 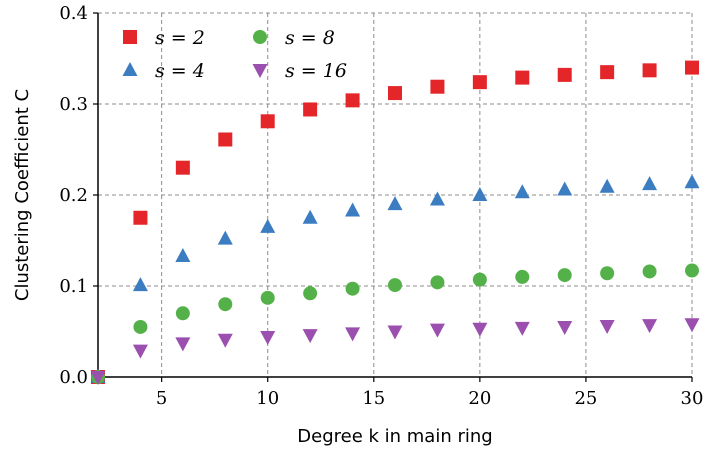 What do you see at coordinates (73, 377) in the screenshot?
I see `y-tick-label: 0.0` at bounding box center [73, 377].